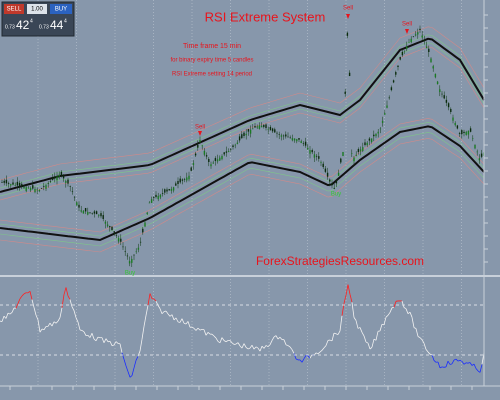 The height and width of the screenshot is (400, 500). What do you see at coordinates (65, 21) in the screenshot?
I see `buy-price-sup: 4` at bounding box center [65, 21].